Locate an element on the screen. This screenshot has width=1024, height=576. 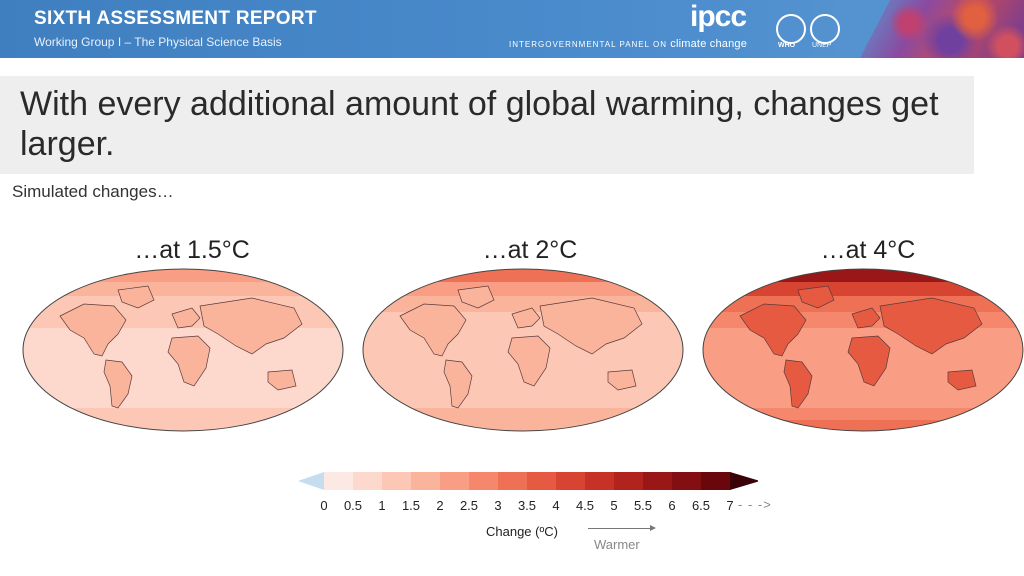
satellite-image is located at coordinates (942, 29).